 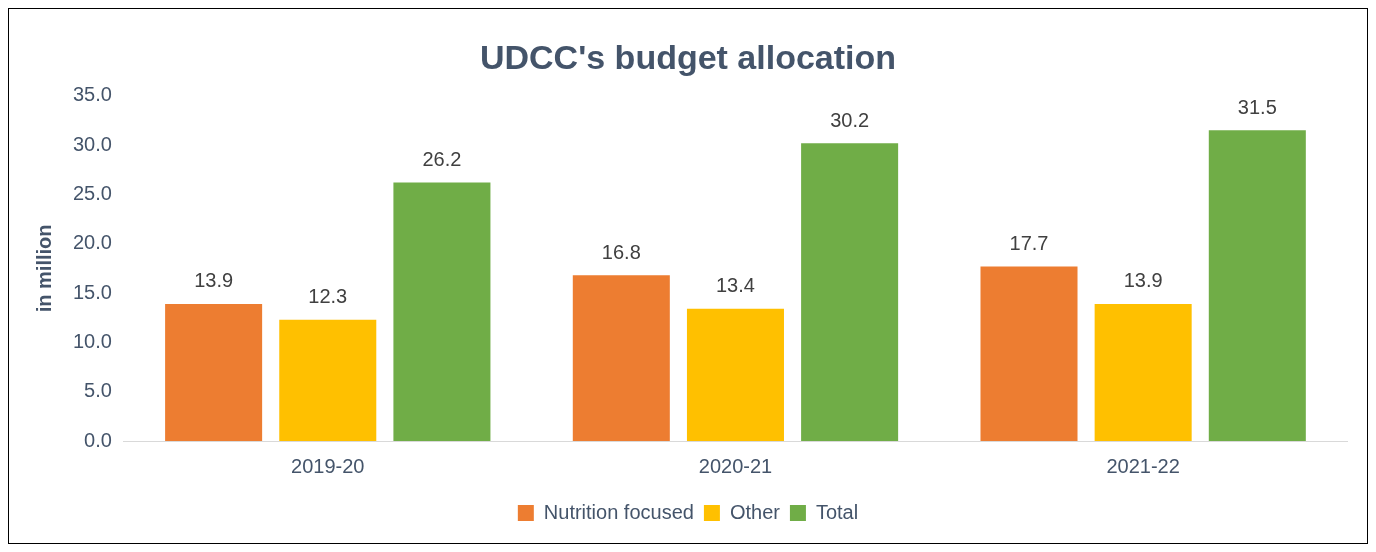 I want to click on y-tick-label: 10.0, so click(x=92, y=340).